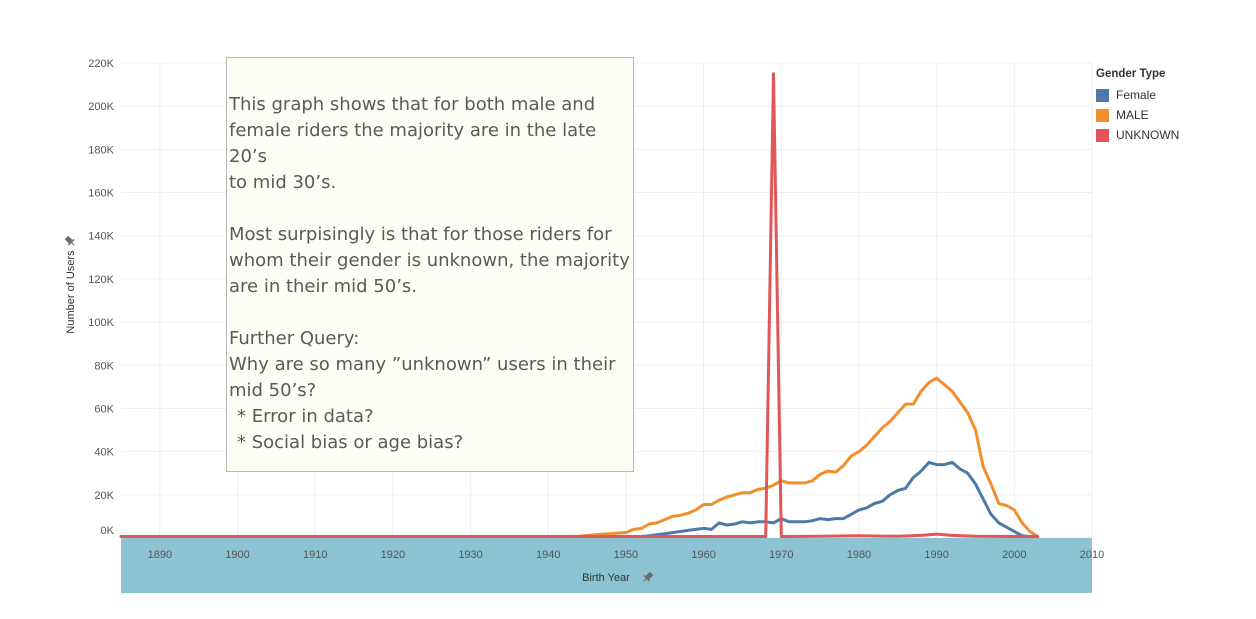  What do you see at coordinates (793, 499) in the screenshot?
I see `series-line-female` at bounding box center [793, 499].